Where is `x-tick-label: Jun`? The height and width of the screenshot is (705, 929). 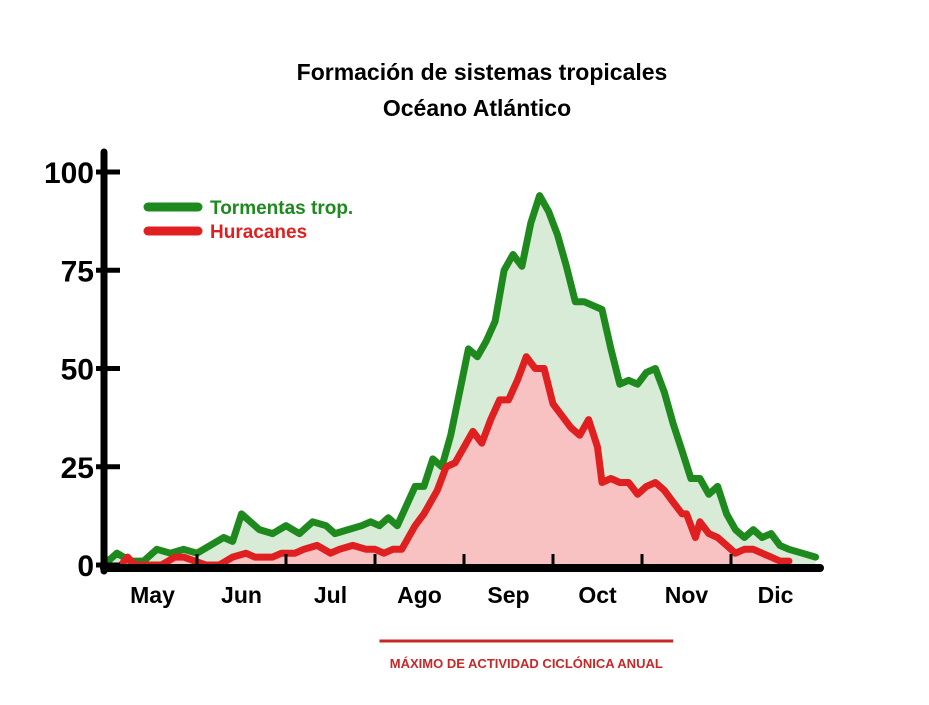 x-tick-label: Jun is located at coordinates (241, 595).